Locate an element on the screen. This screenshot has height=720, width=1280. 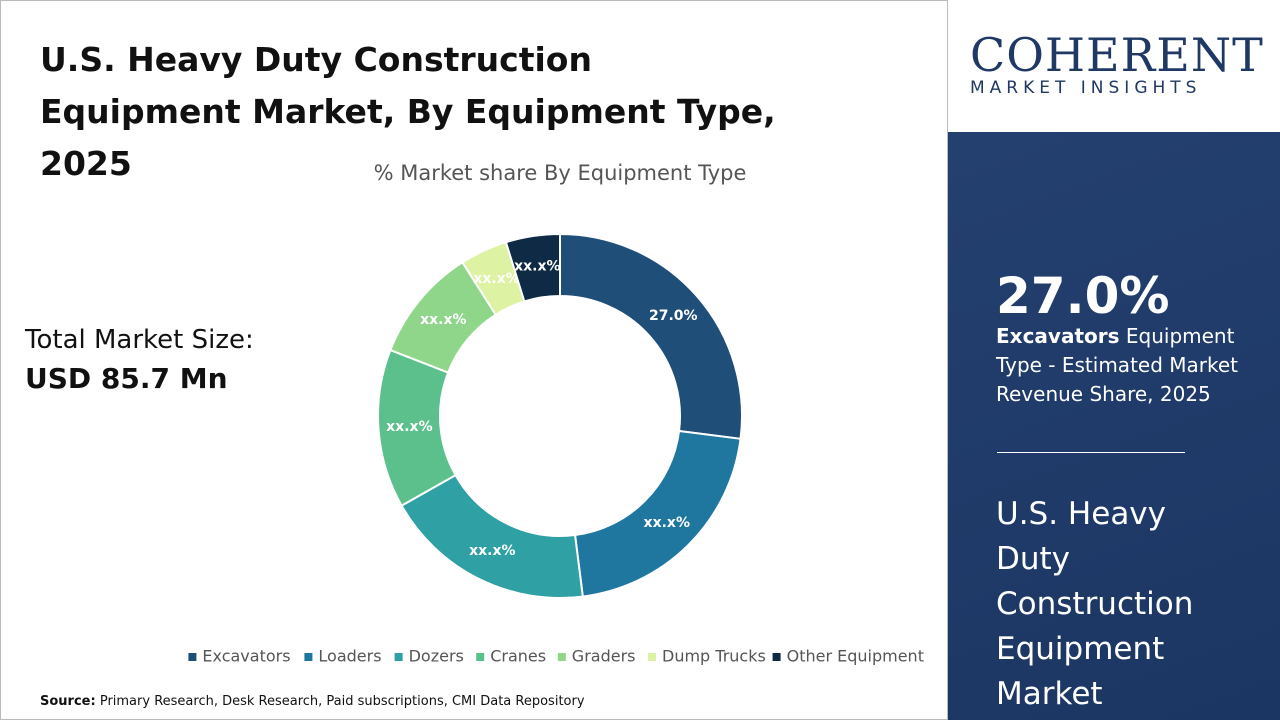
source-label: Source: is located at coordinates (68, 701).